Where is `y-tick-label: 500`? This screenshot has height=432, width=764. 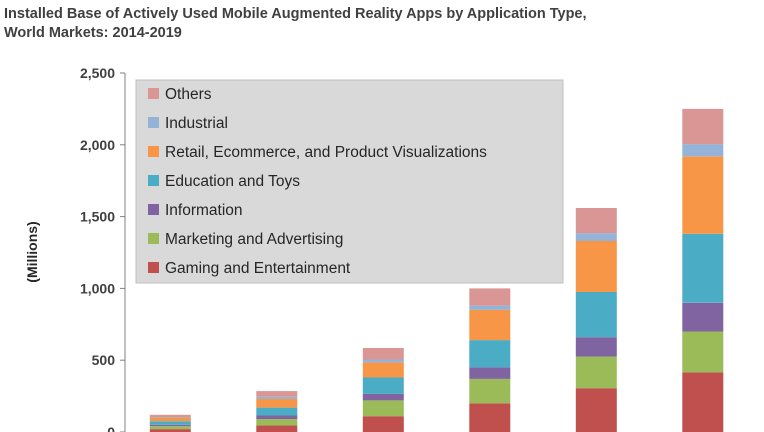
y-tick-label: 500 is located at coordinates (104, 360).